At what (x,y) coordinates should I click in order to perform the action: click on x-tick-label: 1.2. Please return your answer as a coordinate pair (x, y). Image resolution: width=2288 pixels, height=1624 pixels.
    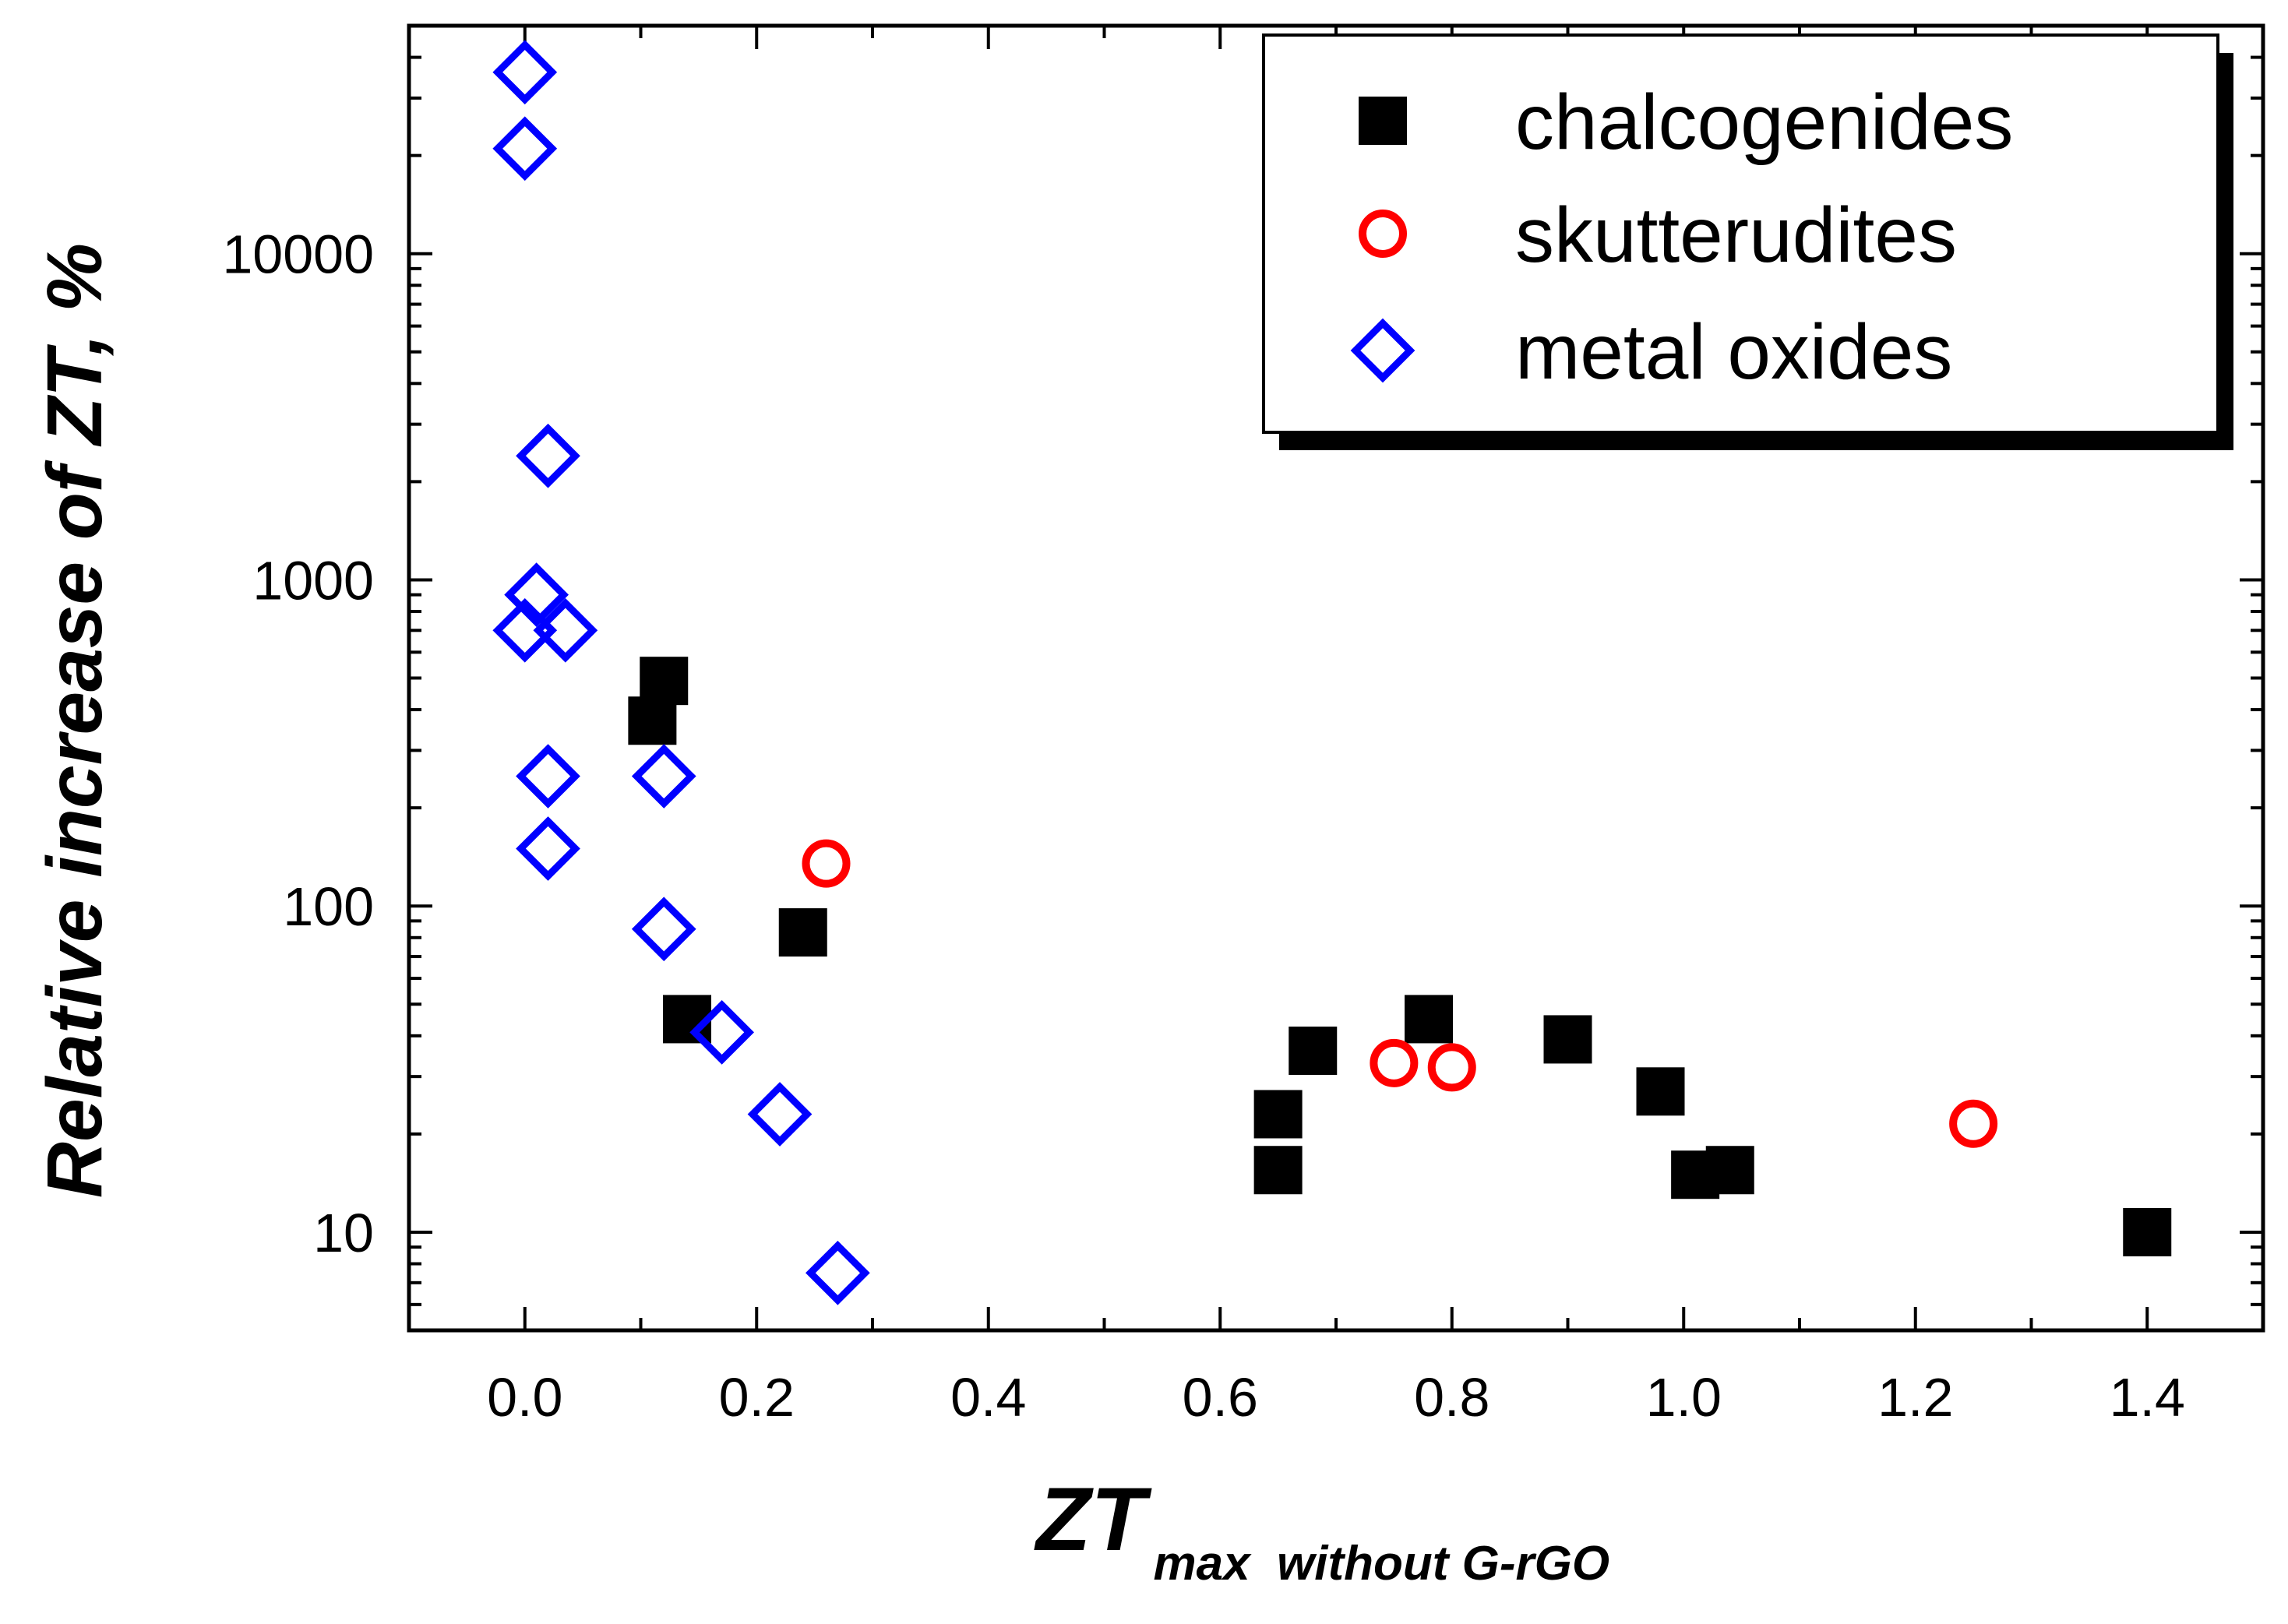
    Looking at the image, I should click on (1915, 1397).